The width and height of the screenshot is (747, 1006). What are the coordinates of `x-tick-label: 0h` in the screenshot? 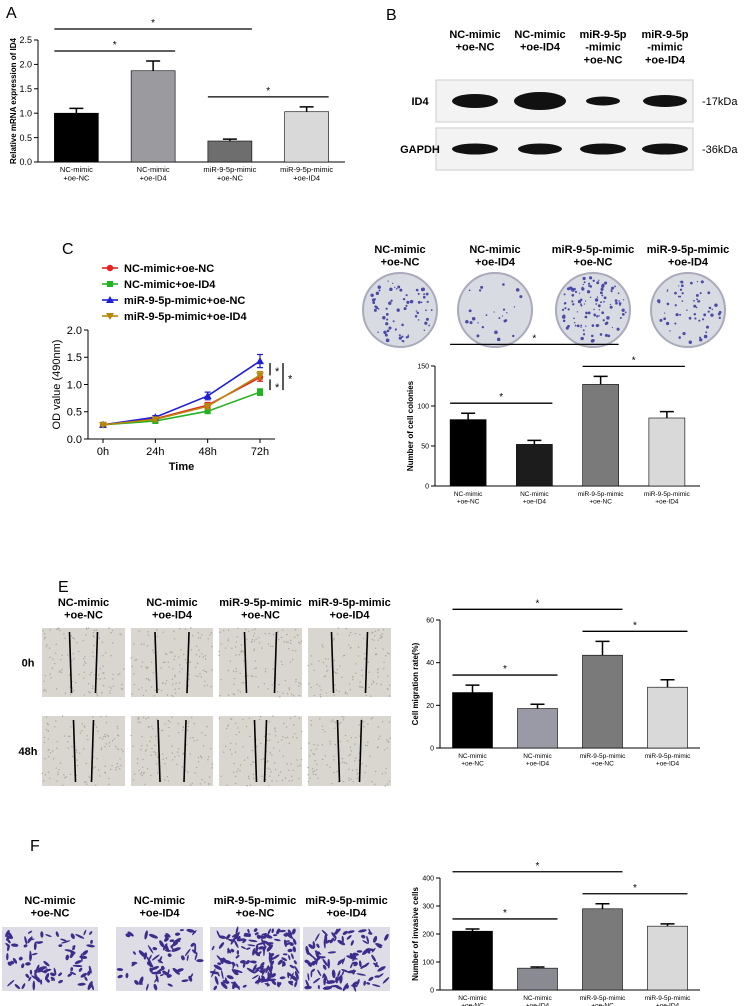 It's located at (103, 452).